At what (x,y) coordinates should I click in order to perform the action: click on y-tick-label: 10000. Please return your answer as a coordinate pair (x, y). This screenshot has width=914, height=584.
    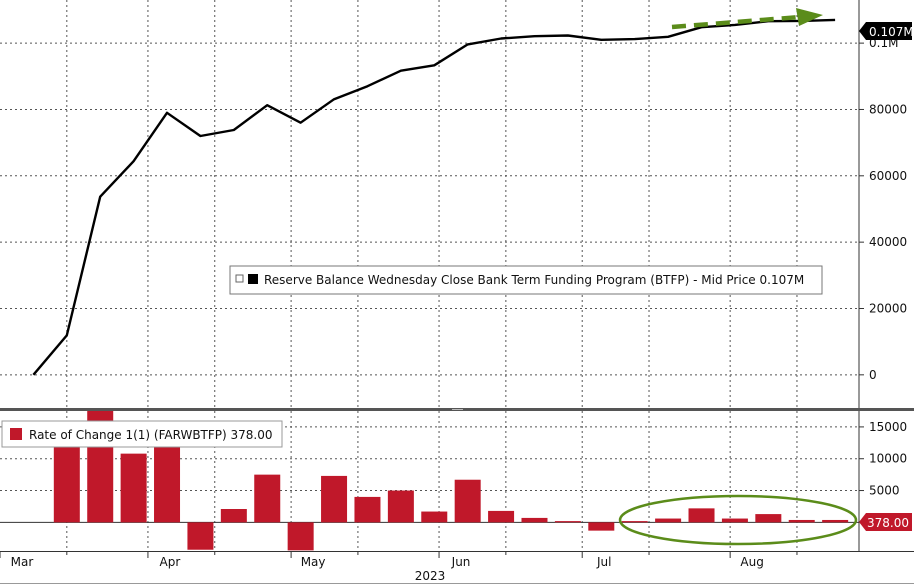
    Looking at the image, I should click on (888, 459).